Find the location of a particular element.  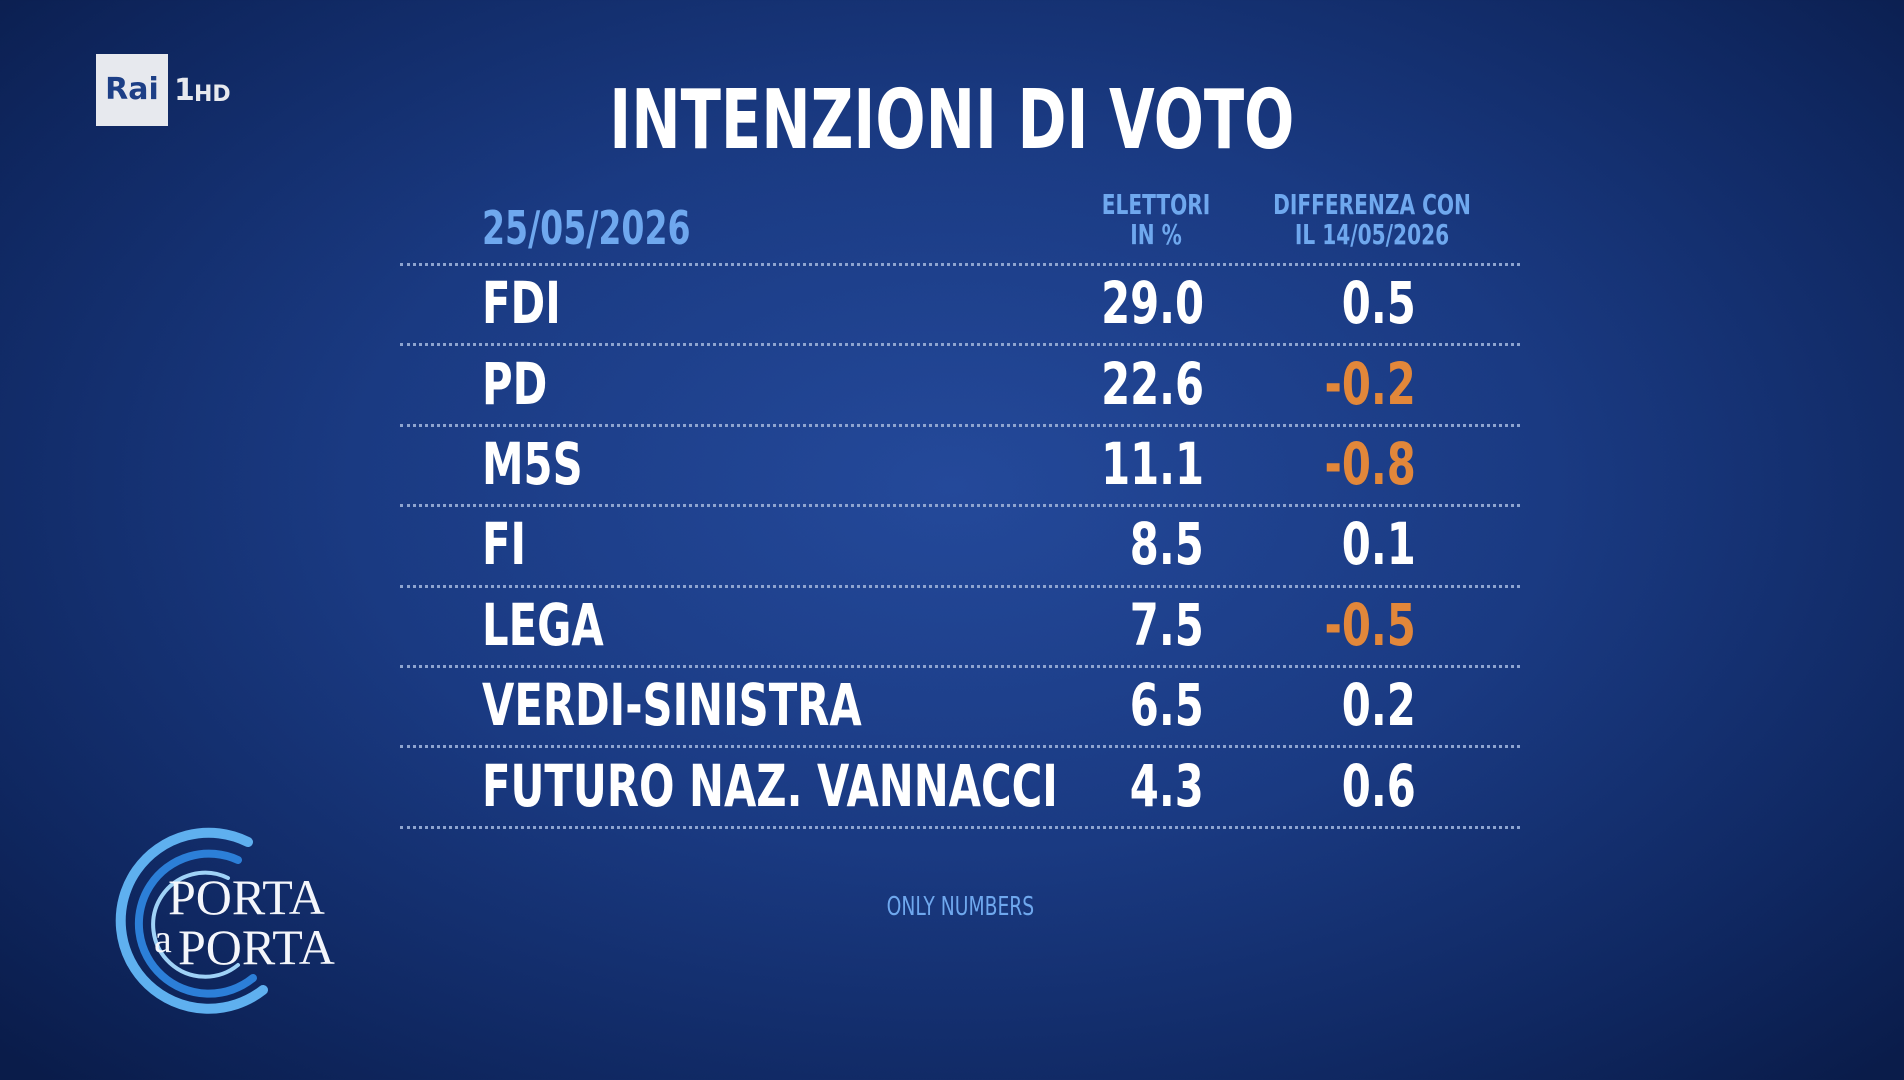

party-name: PD is located at coordinates (515, 383).